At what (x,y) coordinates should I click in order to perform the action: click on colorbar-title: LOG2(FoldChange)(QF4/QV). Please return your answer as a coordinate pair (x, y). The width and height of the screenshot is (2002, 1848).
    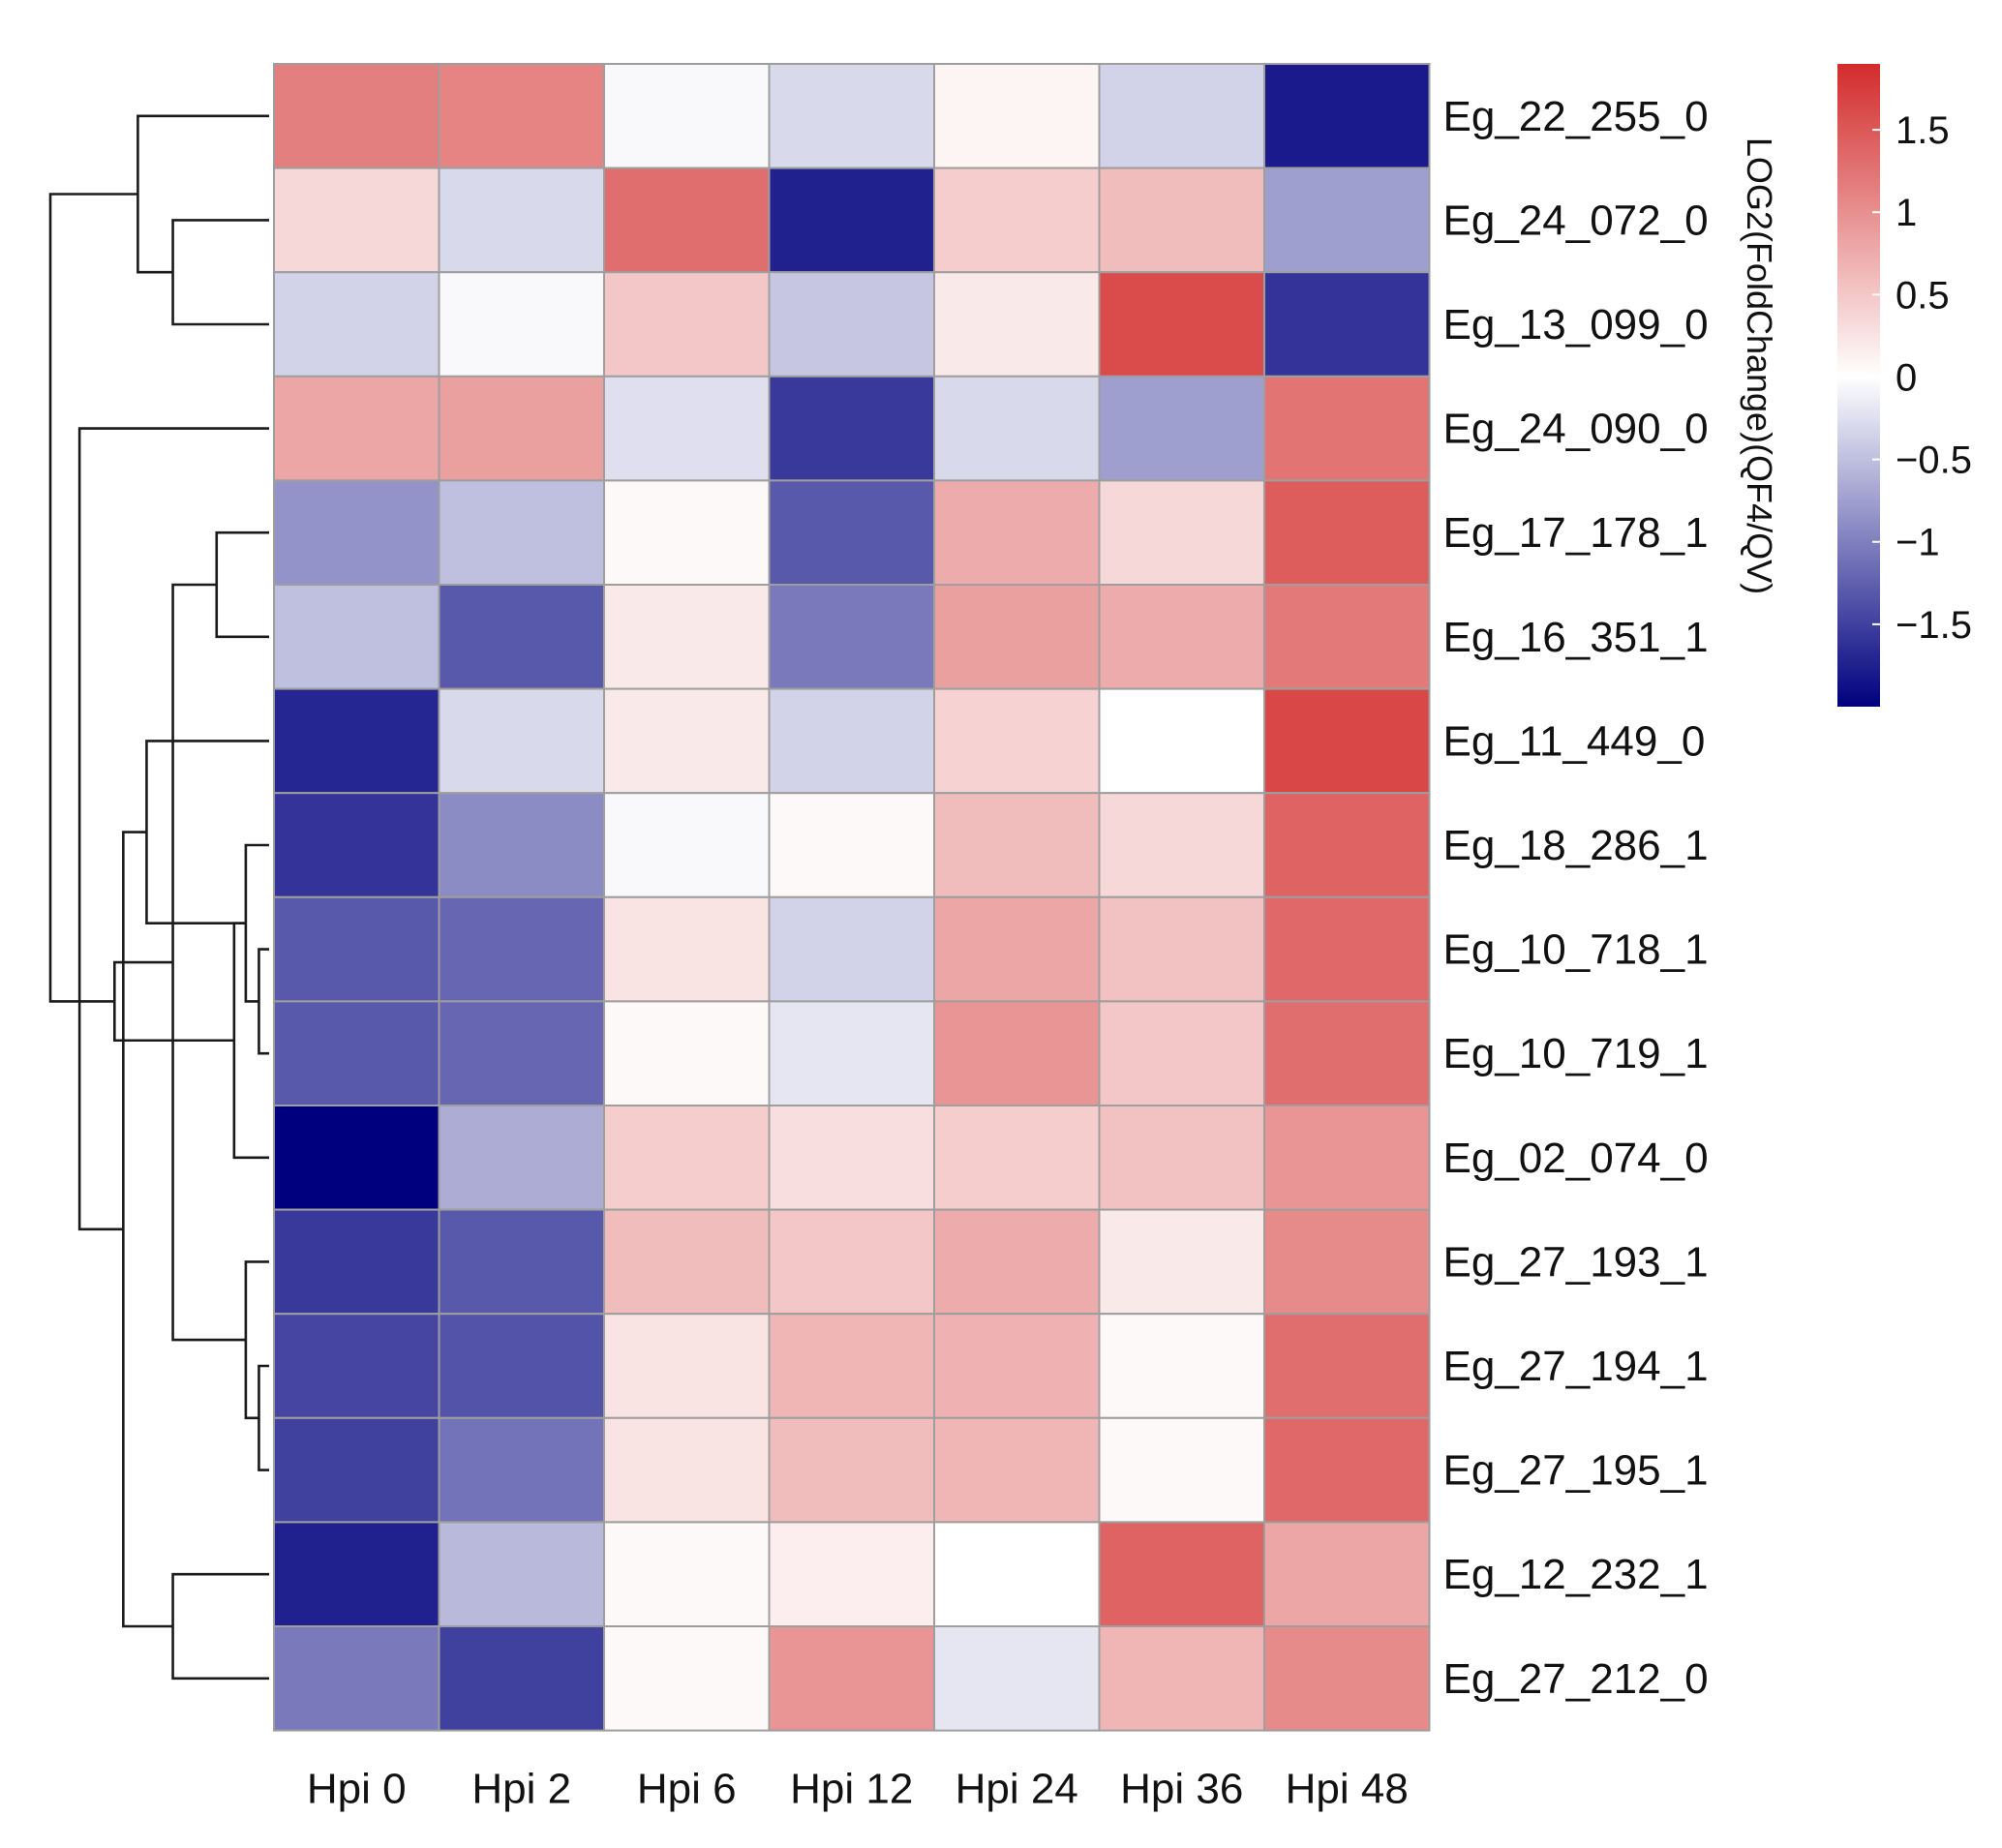
    Looking at the image, I should click on (1760, 365).